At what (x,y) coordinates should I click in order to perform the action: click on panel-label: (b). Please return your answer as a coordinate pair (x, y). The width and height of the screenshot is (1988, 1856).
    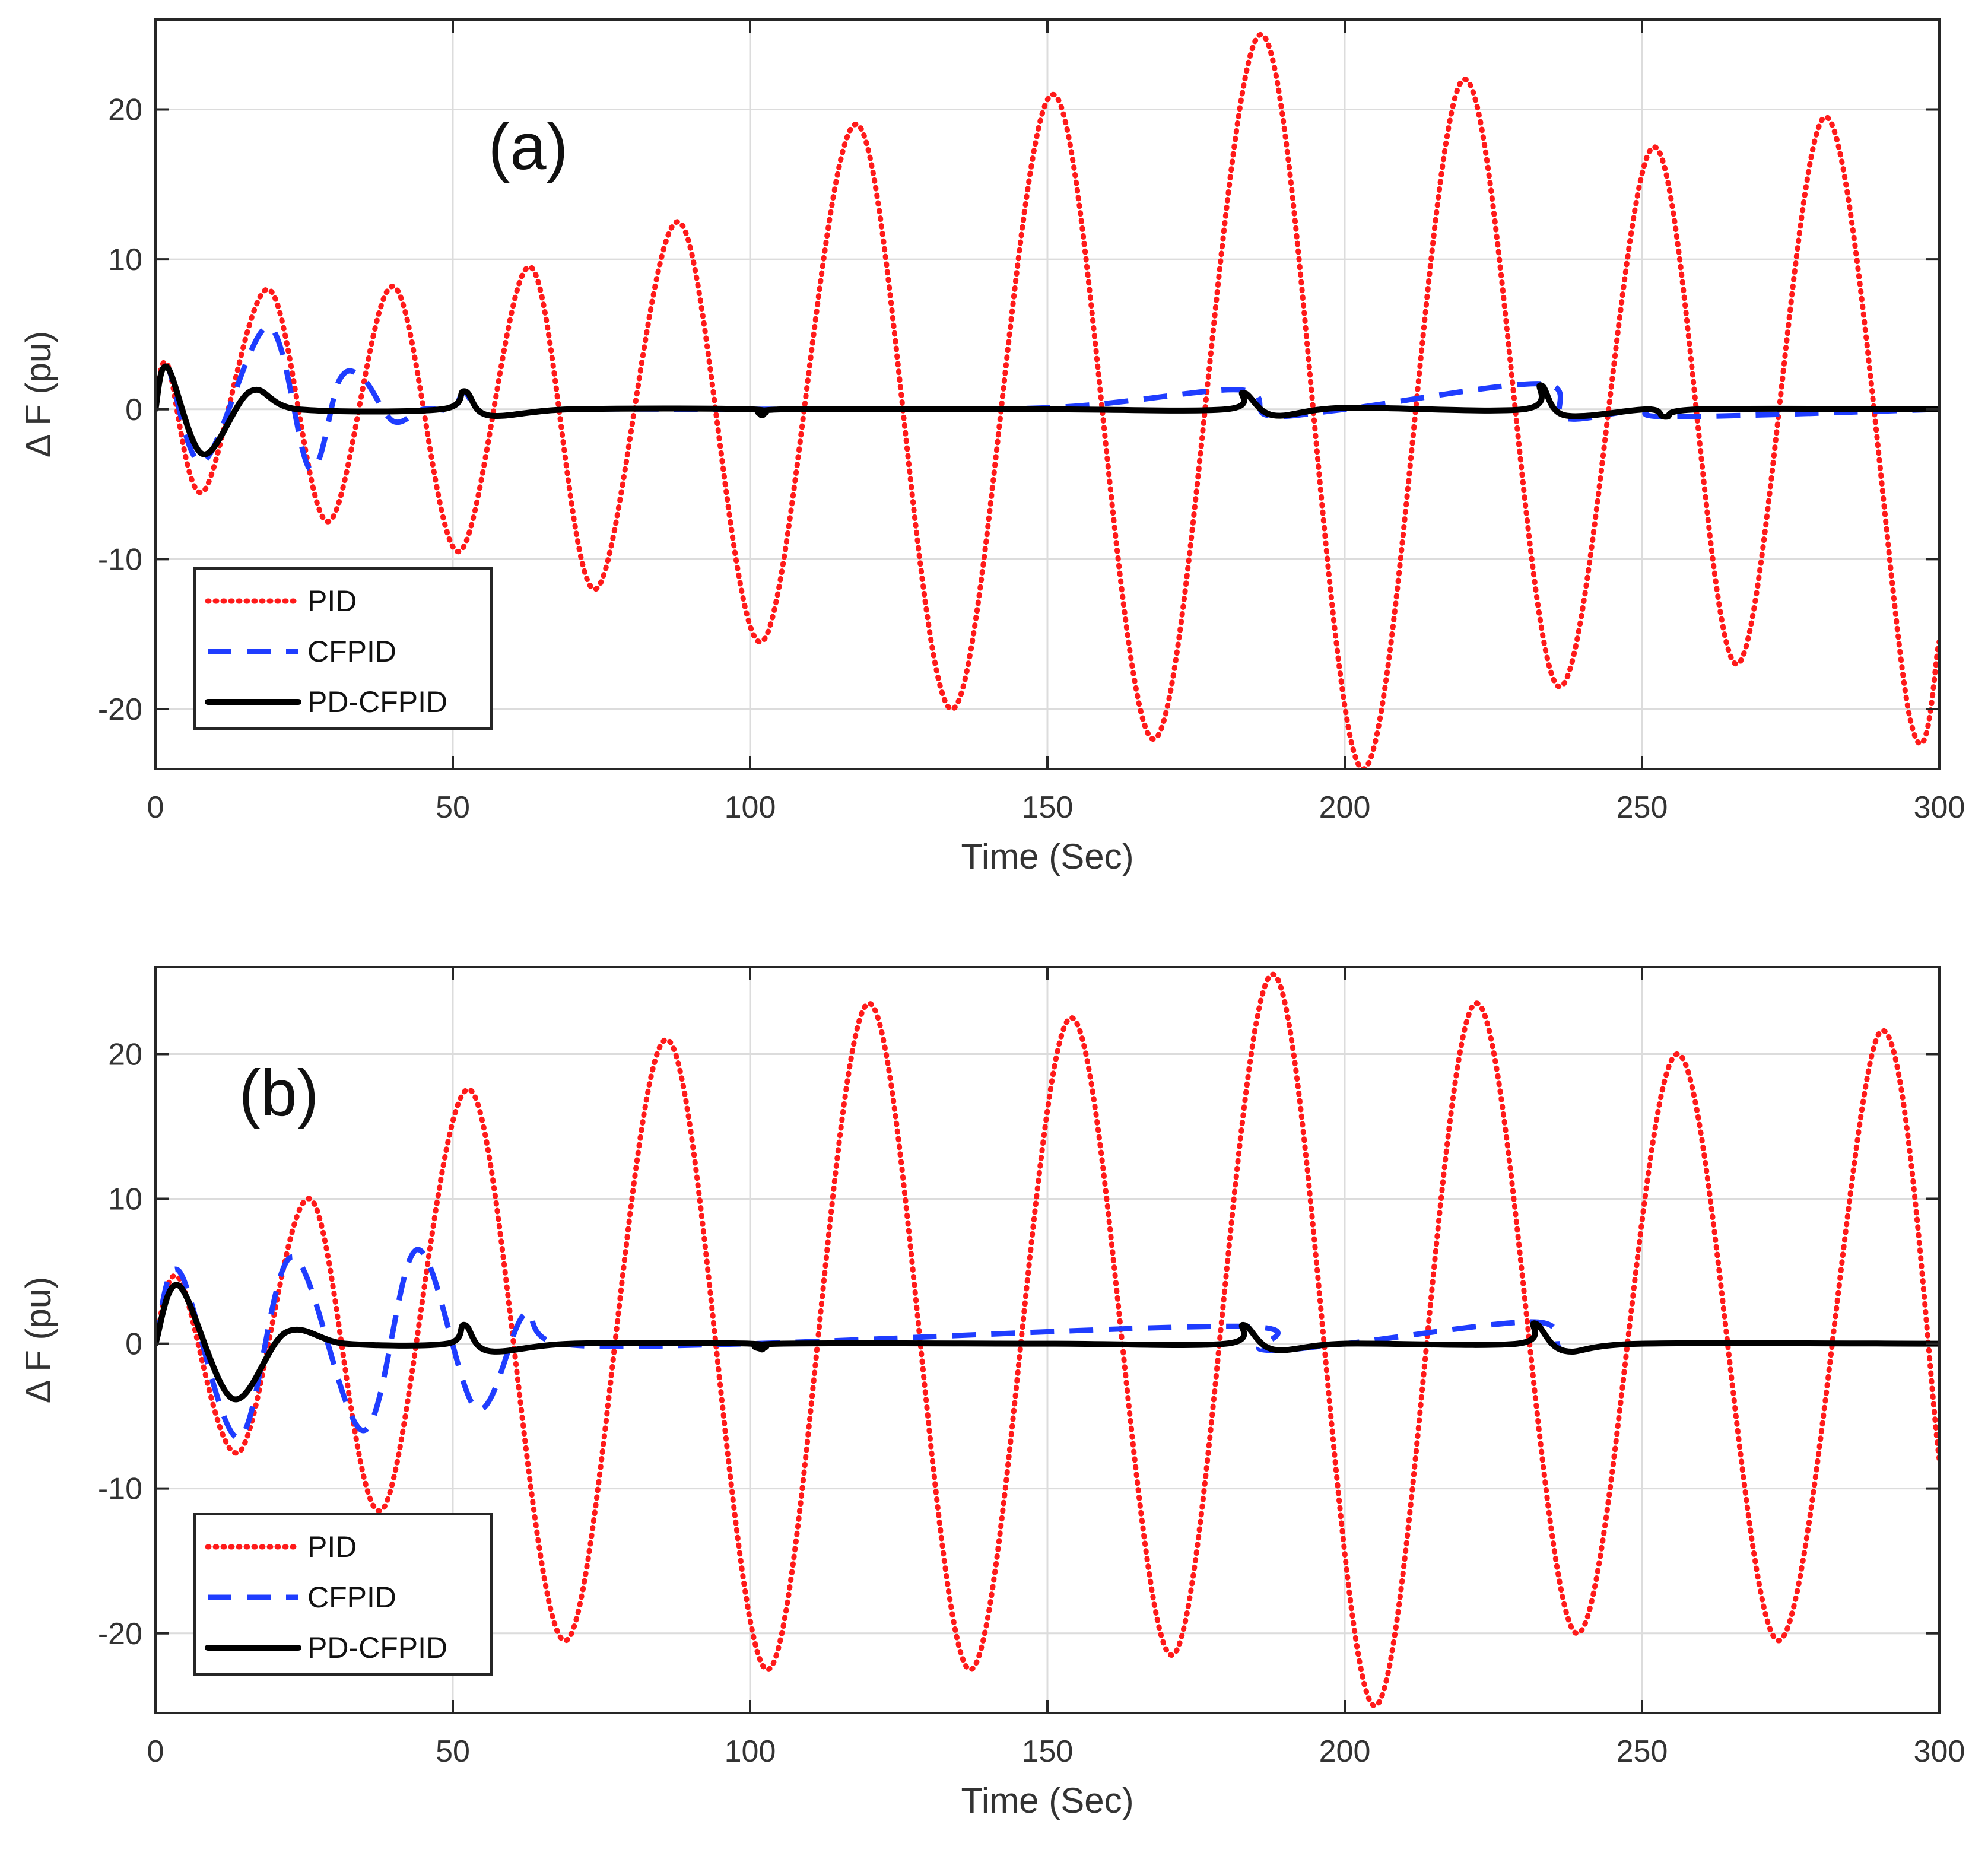
    Looking at the image, I should click on (279, 1093).